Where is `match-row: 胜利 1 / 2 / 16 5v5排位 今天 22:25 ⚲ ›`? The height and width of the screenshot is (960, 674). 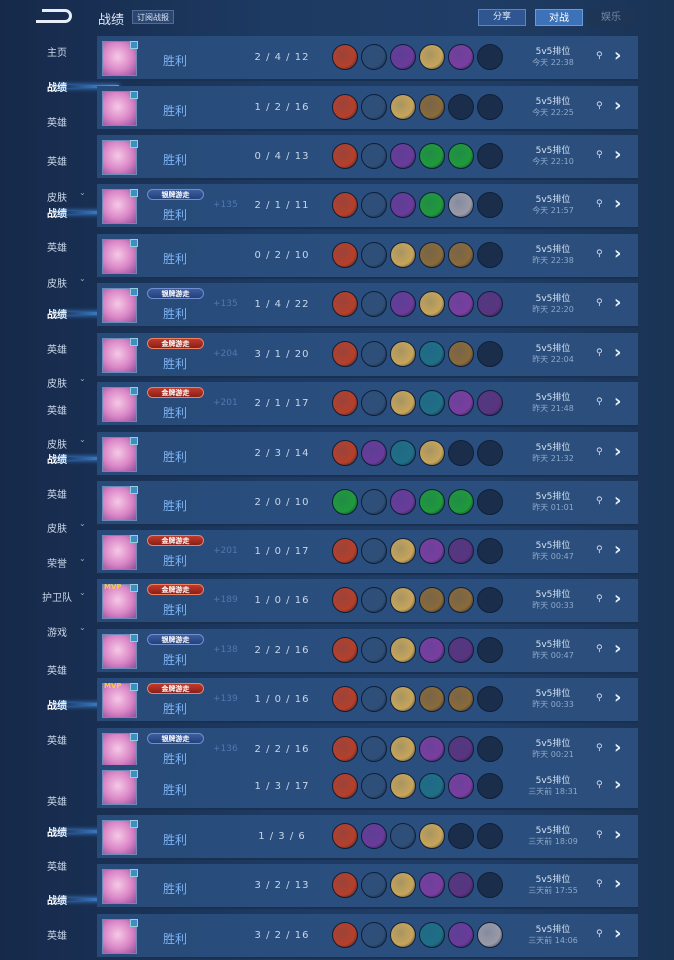
match-row: 胜利 1 / 2 / 16 5v5排位 今天 22:25 ⚲ › is located at coordinates (367, 108).